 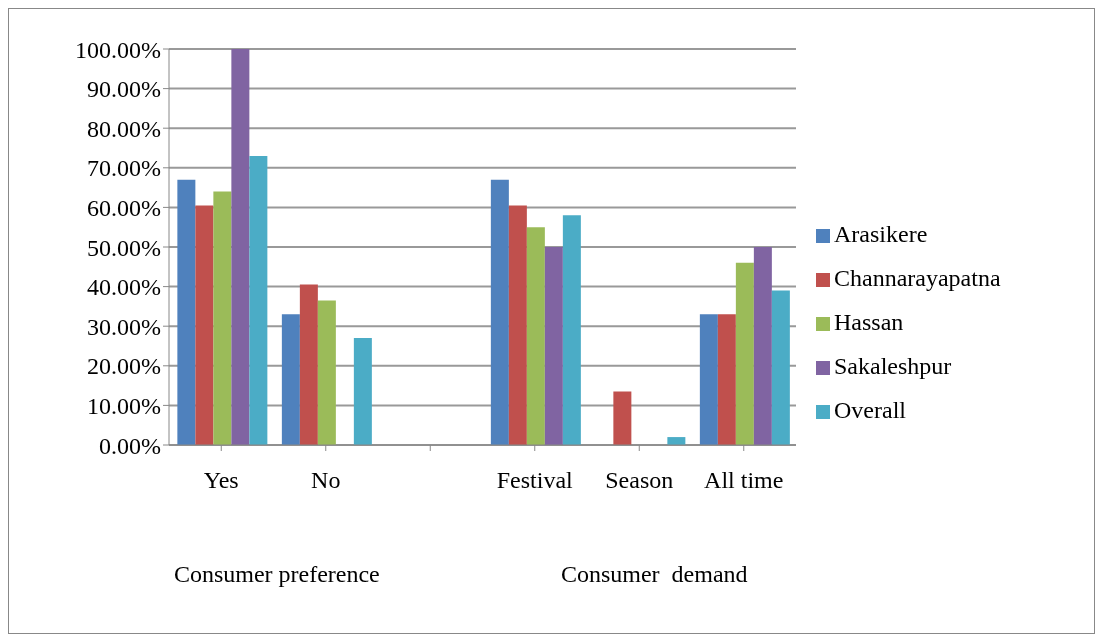 What do you see at coordinates (917, 278) in the screenshot?
I see `legend-label: Channarayapatna` at bounding box center [917, 278].